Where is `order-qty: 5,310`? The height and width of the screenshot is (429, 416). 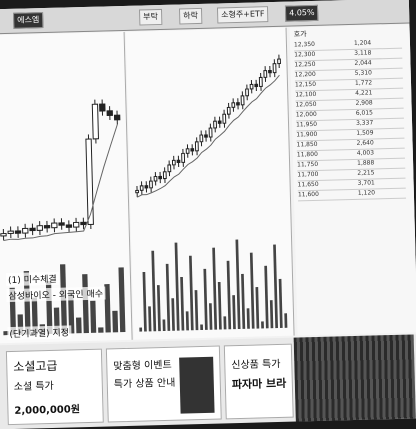 order-qty: 5,310 is located at coordinates (363, 72).